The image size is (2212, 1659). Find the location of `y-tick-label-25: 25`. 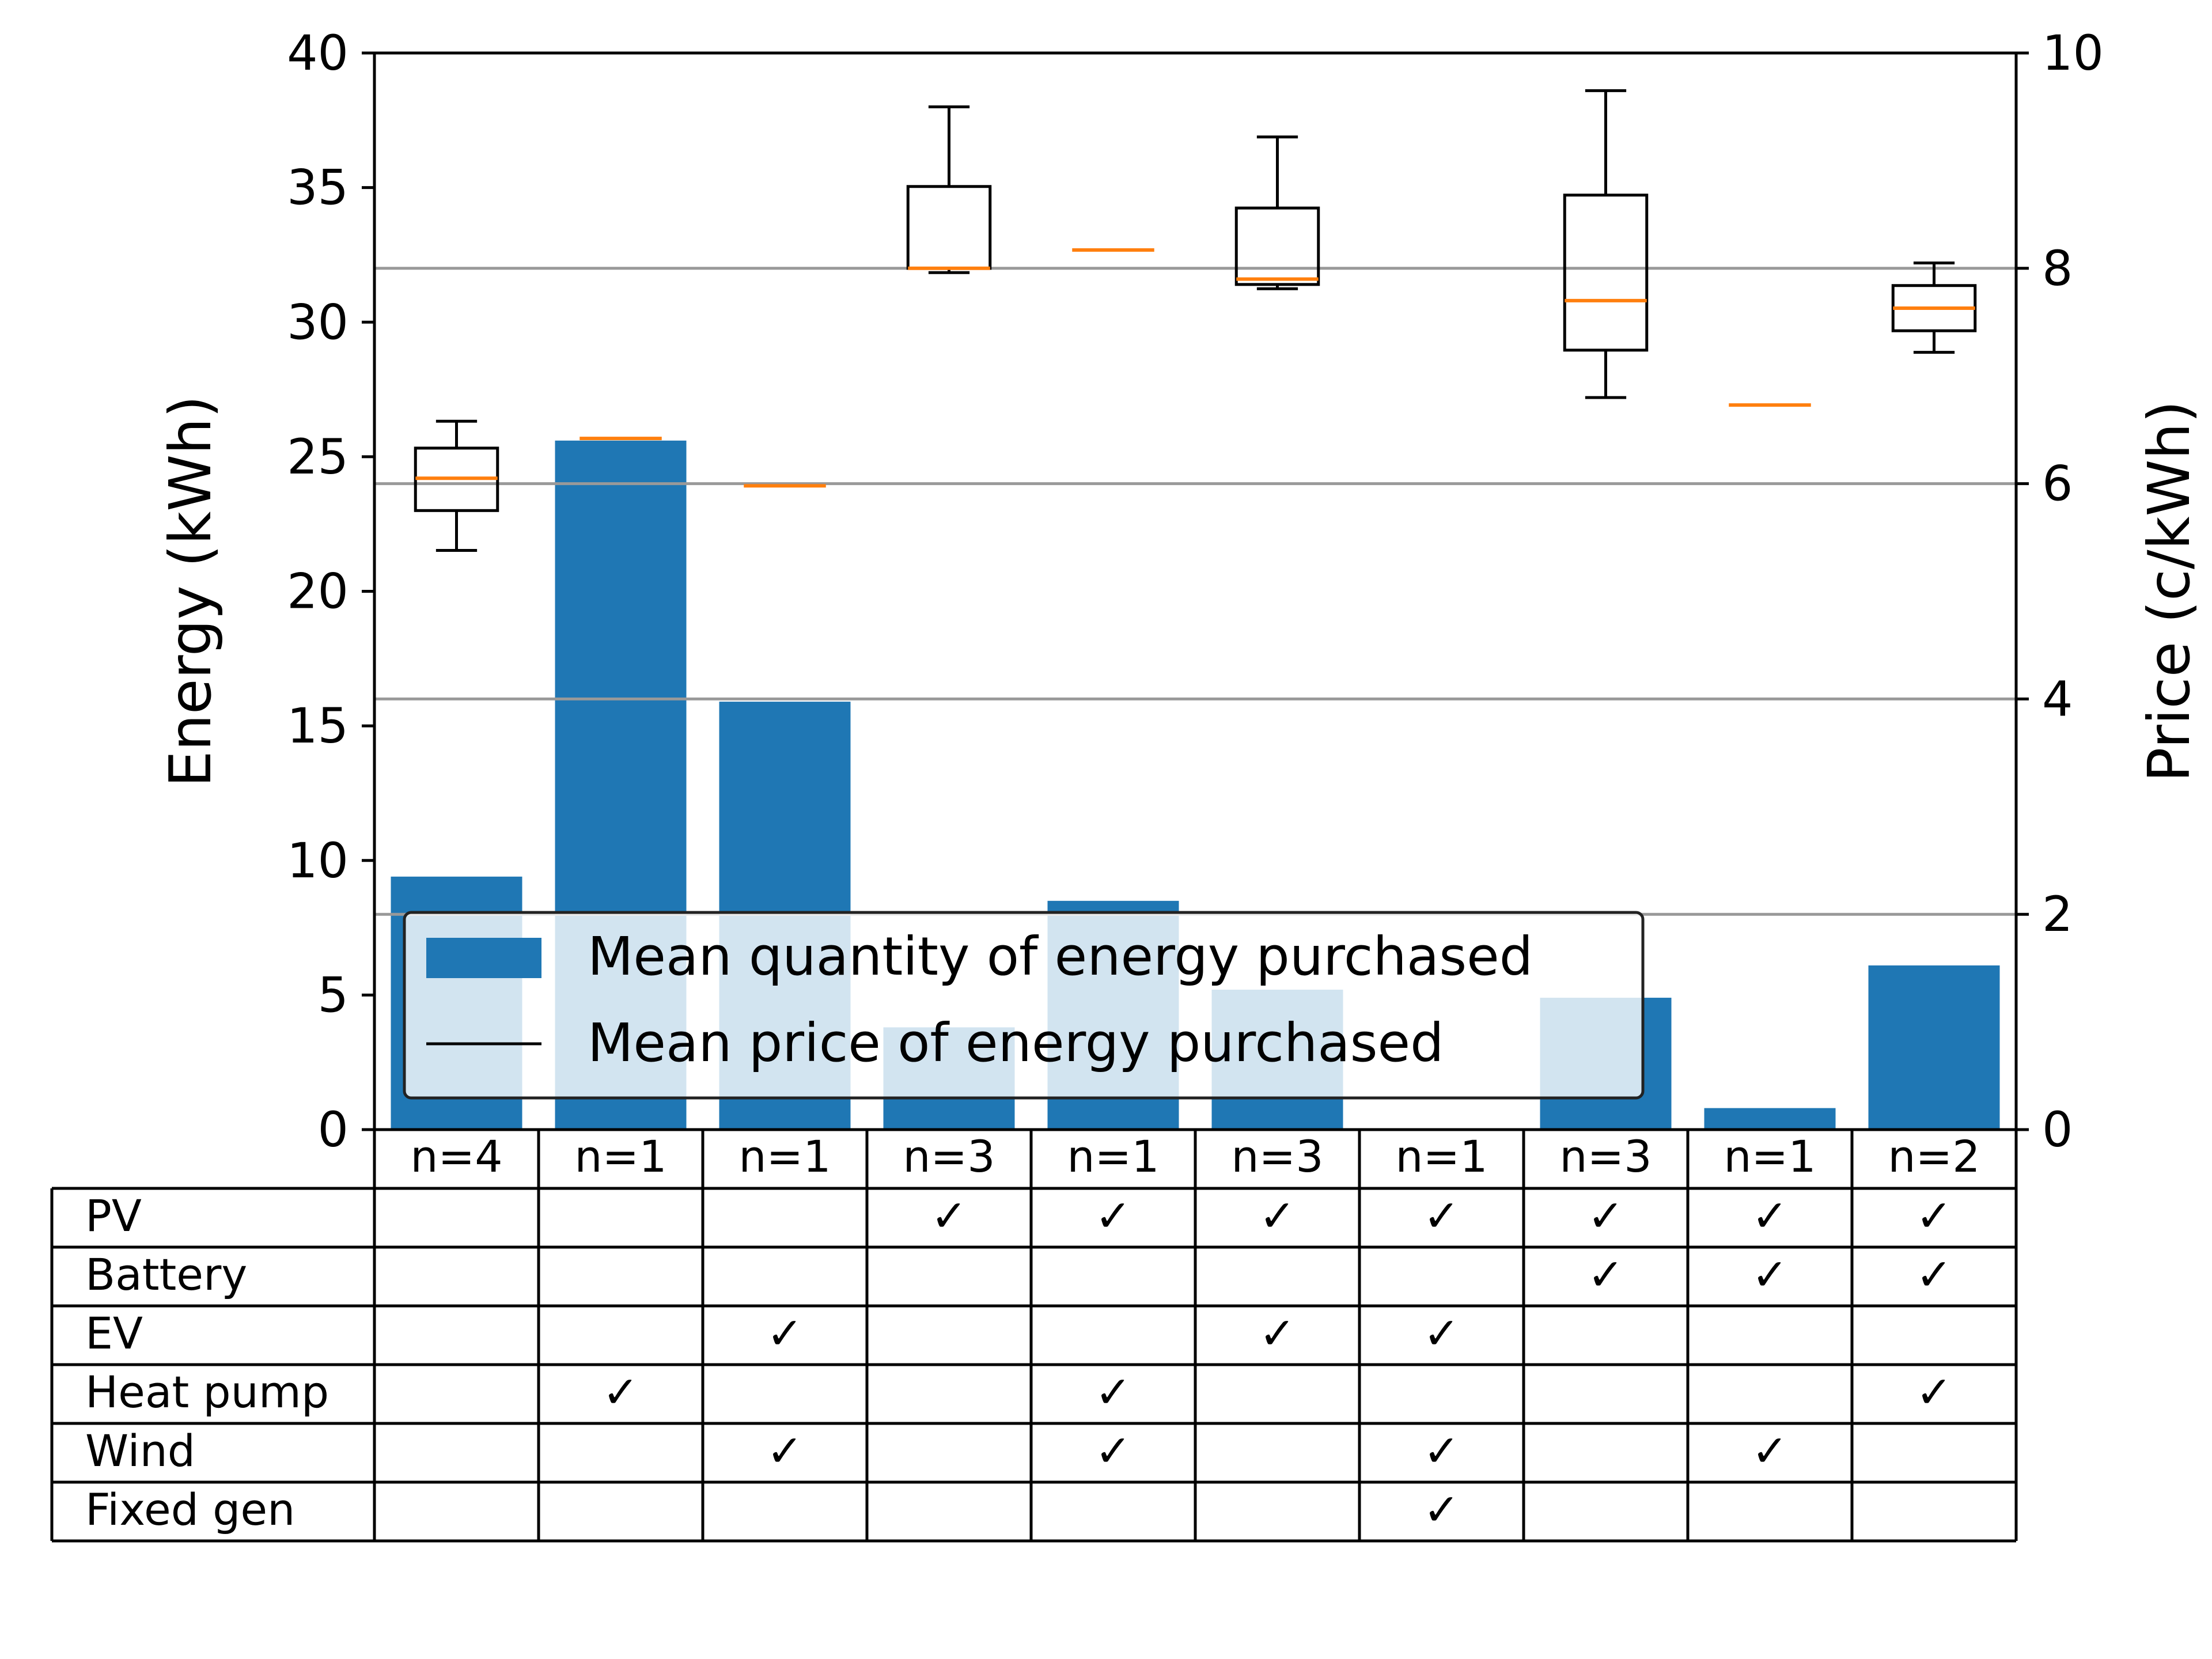

y-tick-label-25: 25 is located at coordinates (318, 457).